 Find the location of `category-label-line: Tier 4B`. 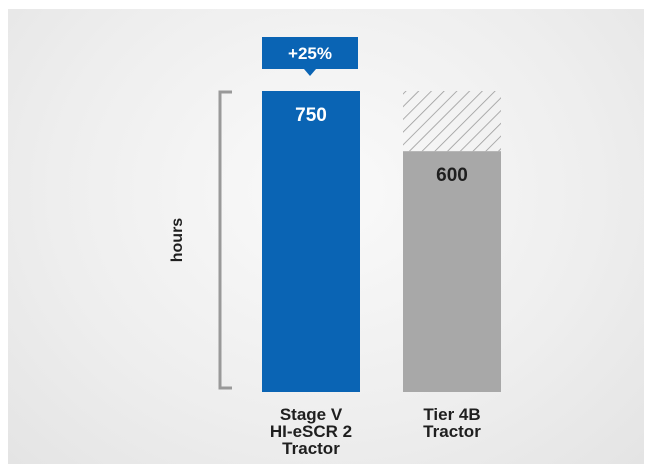

category-label-line: Tier 4B is located at coordinates (451, 414).